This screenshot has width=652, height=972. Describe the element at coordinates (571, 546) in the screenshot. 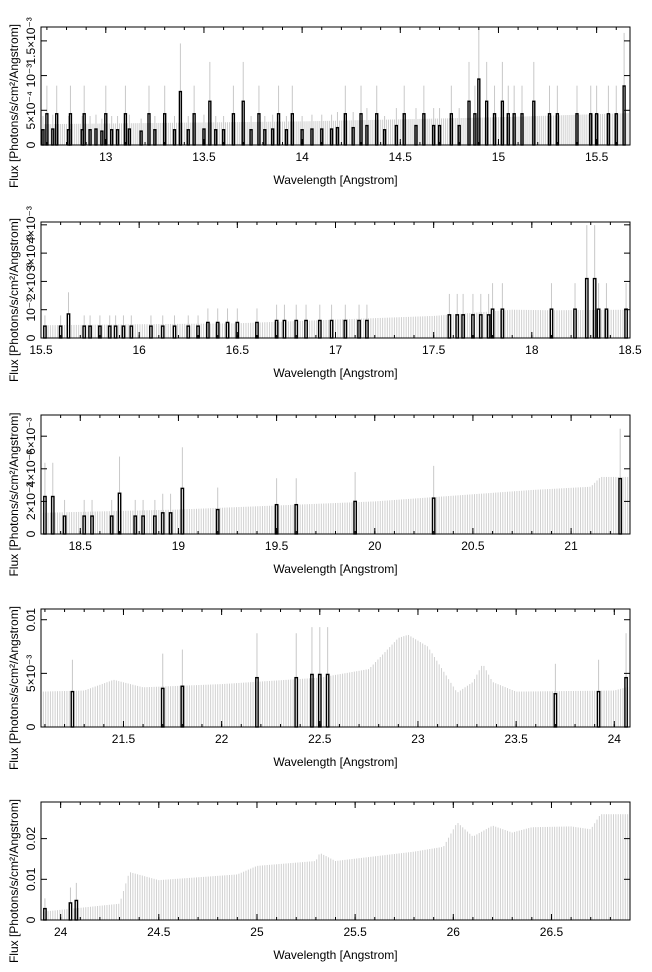

I see `x-tick-label: 21` at that location.